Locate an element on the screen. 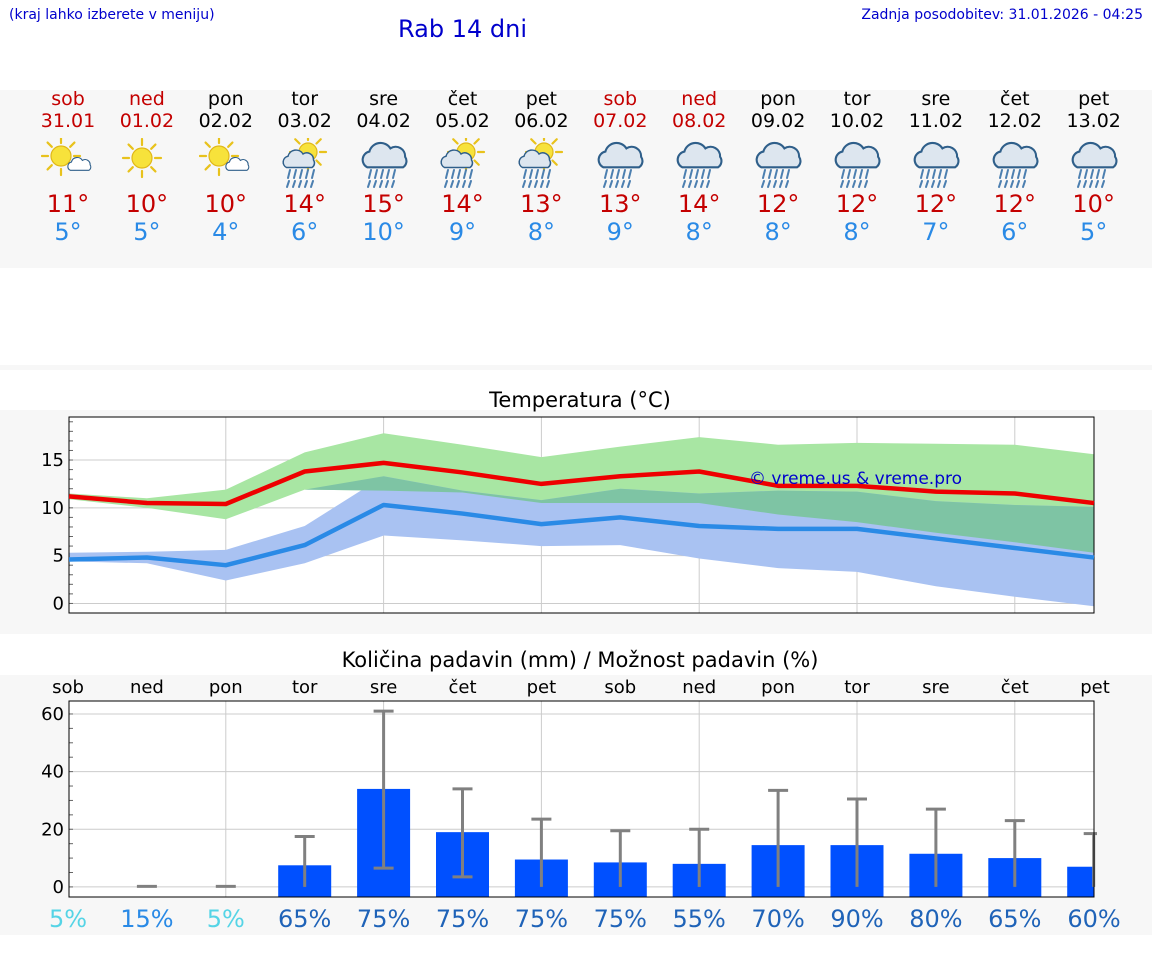  day-date: 07.02 is located at coordinates (620, 121).